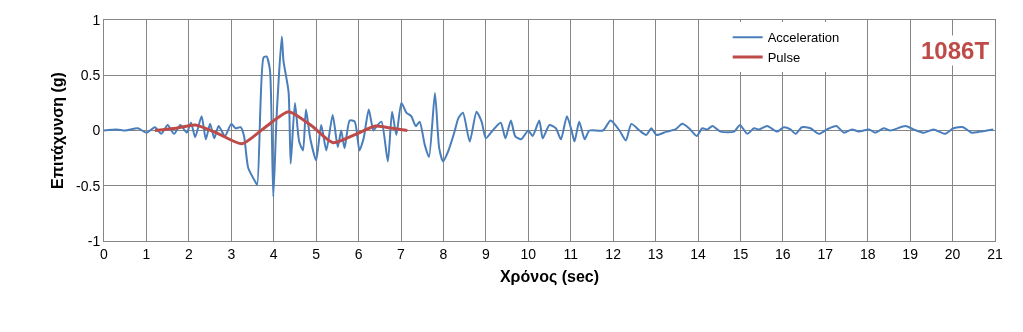  Describe the element at coordinates (281, 128) in the screenshot. I see `line-series` at that location.